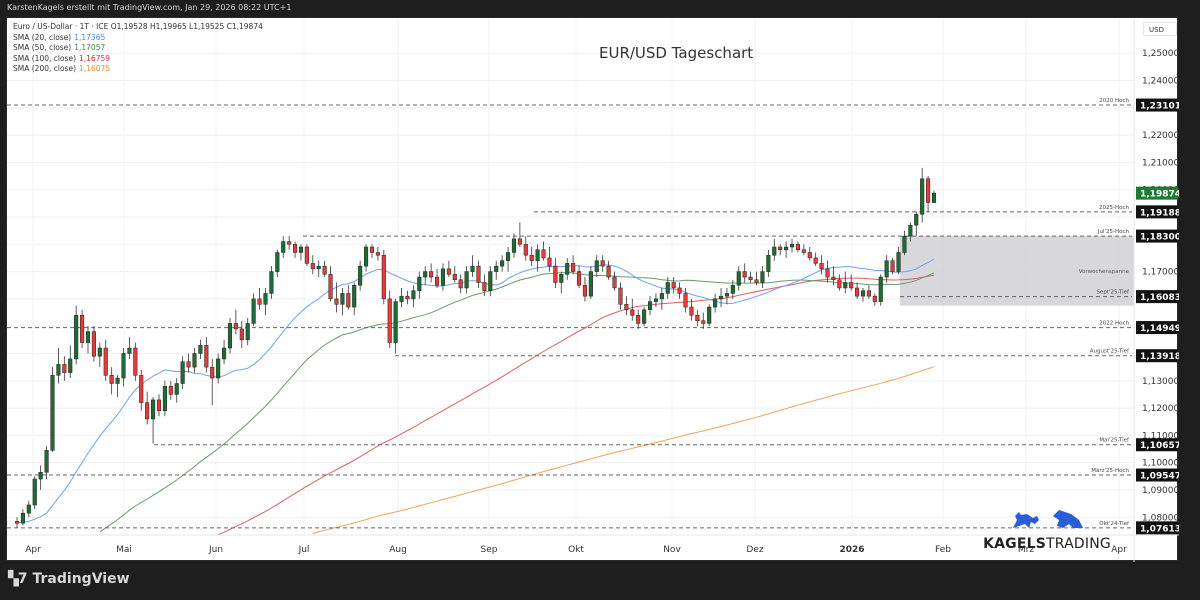 This screenshot has width=1200, height=600. I want to click on level-label: August'25-Tief, so click(1110, 352).